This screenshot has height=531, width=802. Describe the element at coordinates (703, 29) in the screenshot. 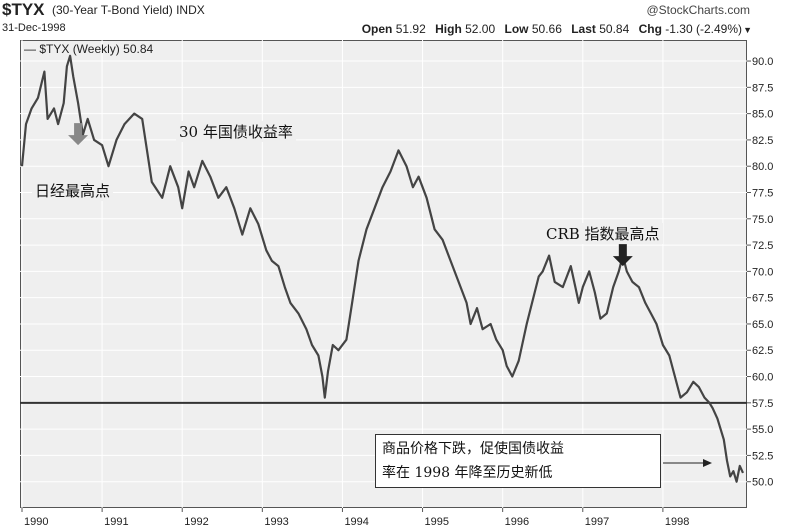

I see `chg-value: -1.30 (-2.49%)` at that location.